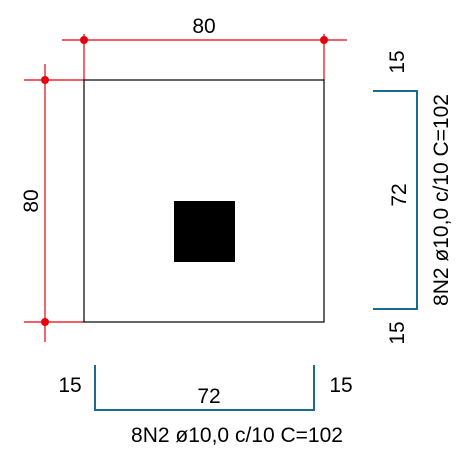  What do you see at coordinates (45, 322) in the screenshot?
I see `left-dimension-dot-bottom` at bounding box center [45, 322].